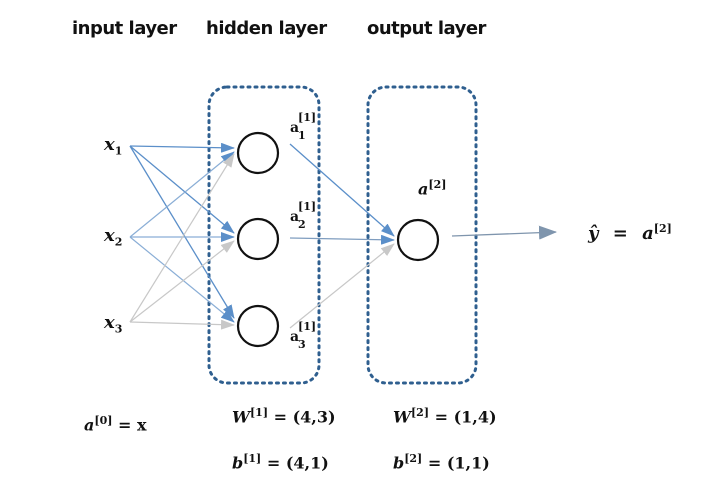 This screenshot has width=707, height=495. I want to click on edge-h1-out, so click(342, 190).